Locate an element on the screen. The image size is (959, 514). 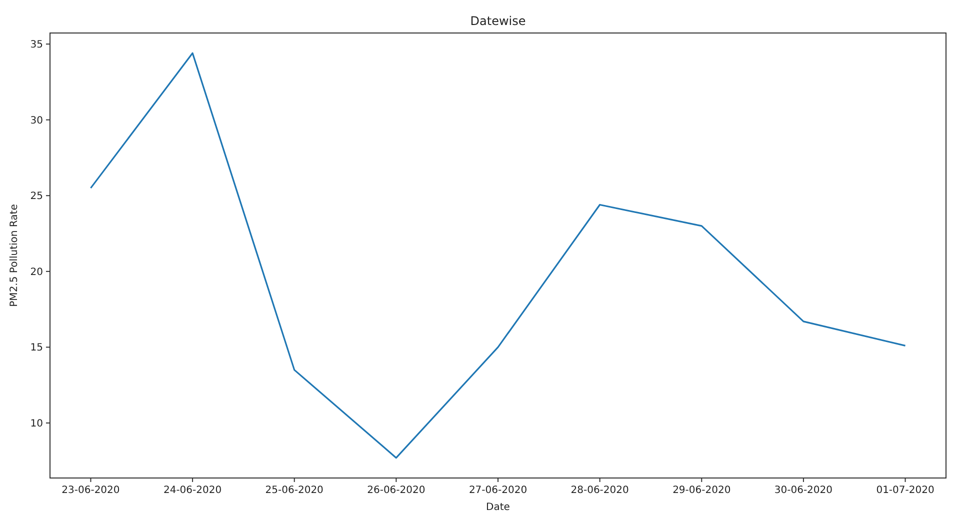
chart-title: Datewise is located at coordinates (498, 21).